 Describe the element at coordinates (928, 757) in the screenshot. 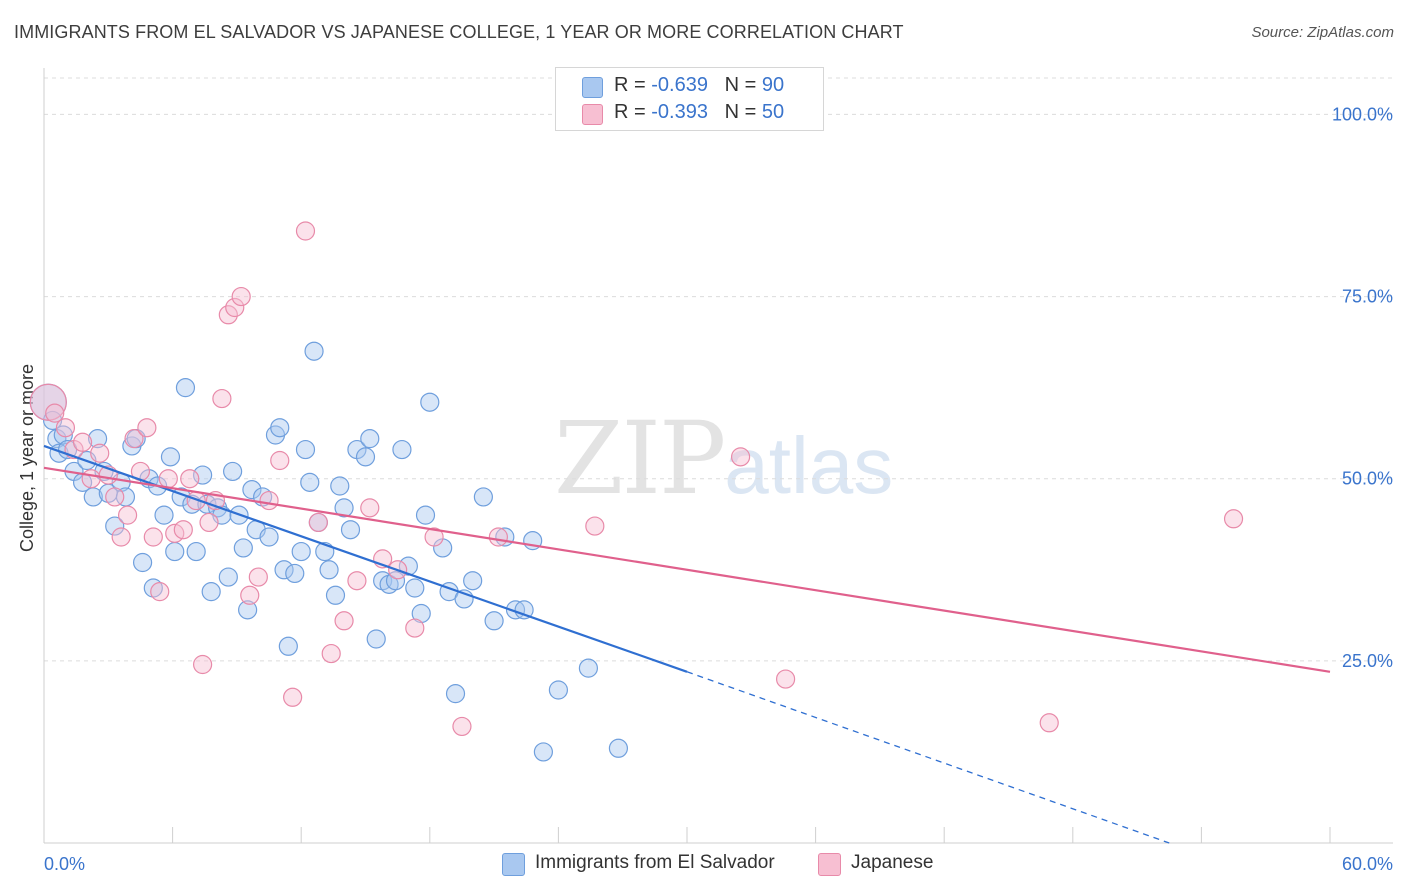

I see `trend-line-el-salvador-extension` at that location.